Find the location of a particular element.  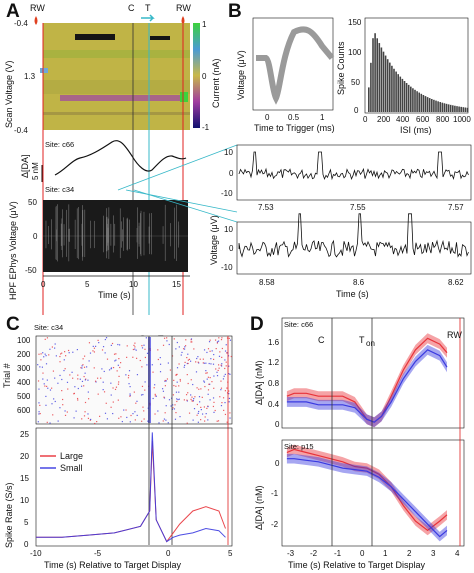

d-top-frame is located at coordinates (373, 373).